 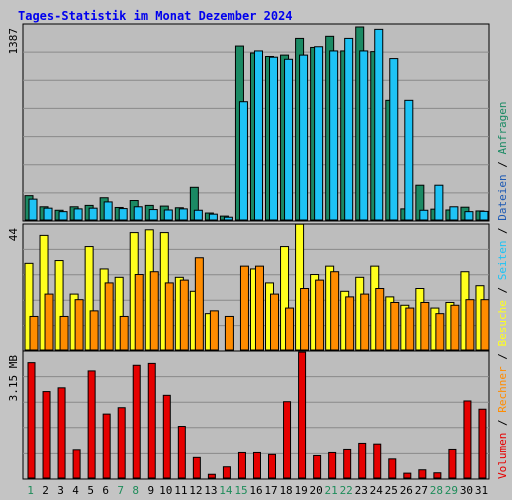 What do you see at coordinates (90, 490) in the screenshot?
I see `day-label-5: 5` at bounding box center [90, 490].